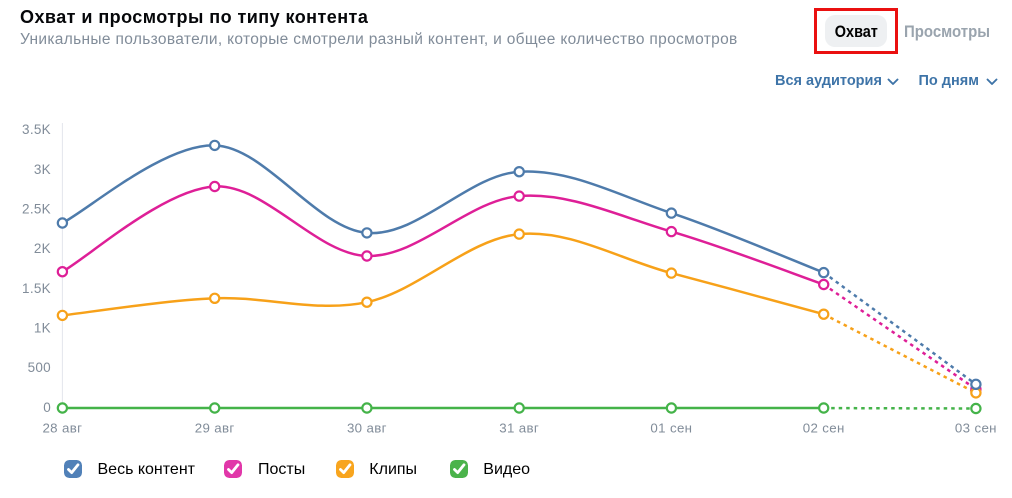  I want to click on svg-text: 02 сен, so click(824, 428).